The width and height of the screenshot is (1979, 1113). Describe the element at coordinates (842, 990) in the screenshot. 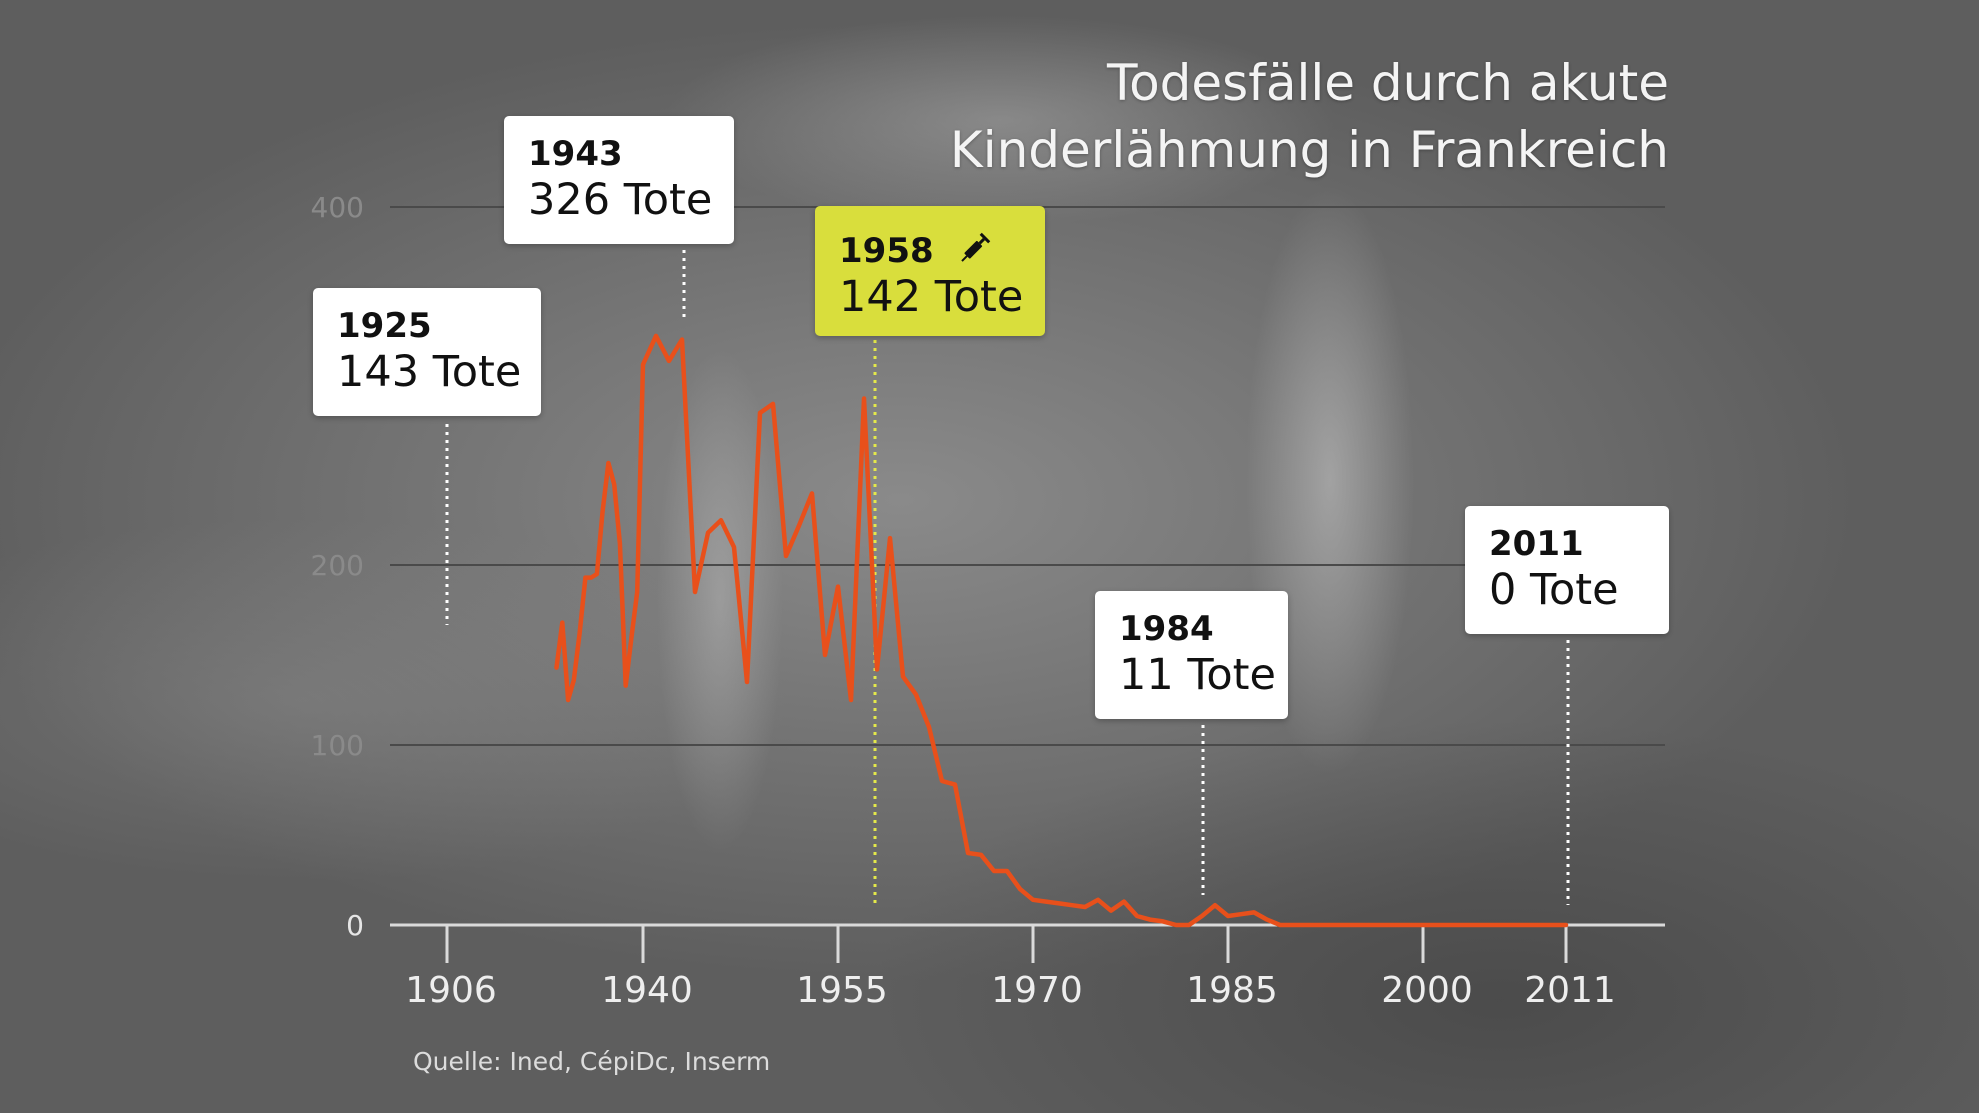

I see `x-tick-label: 1955` at that location.